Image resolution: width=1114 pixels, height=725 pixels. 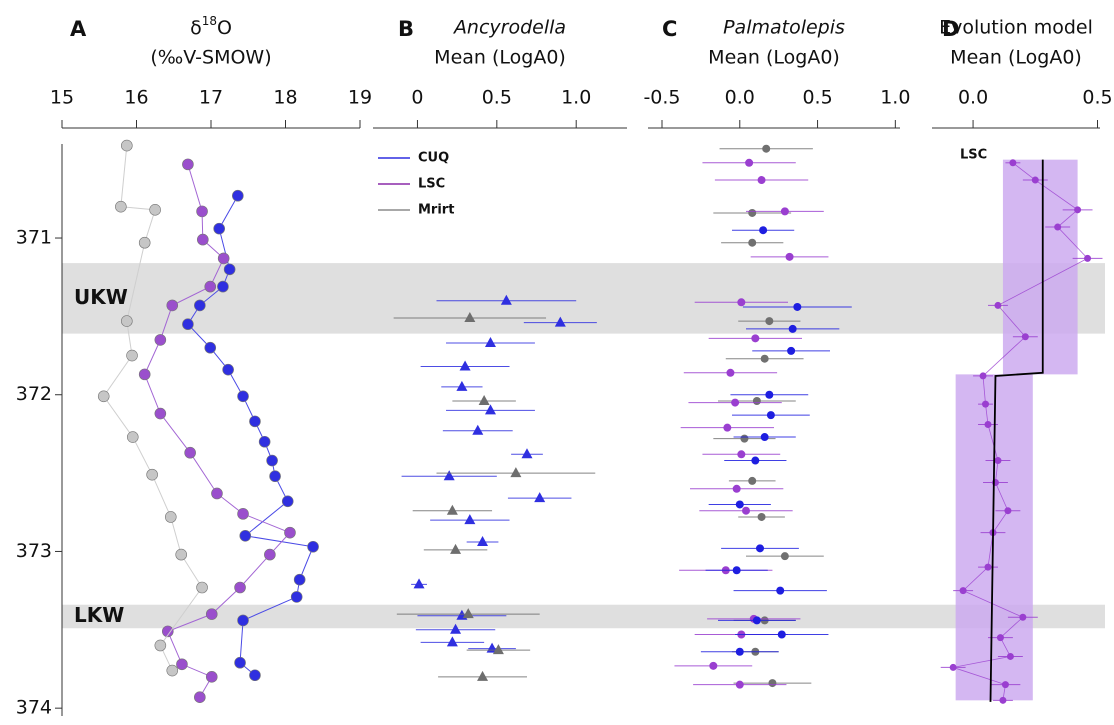 I want to click on x-tick-label: 15, so click(x=62, y=98).